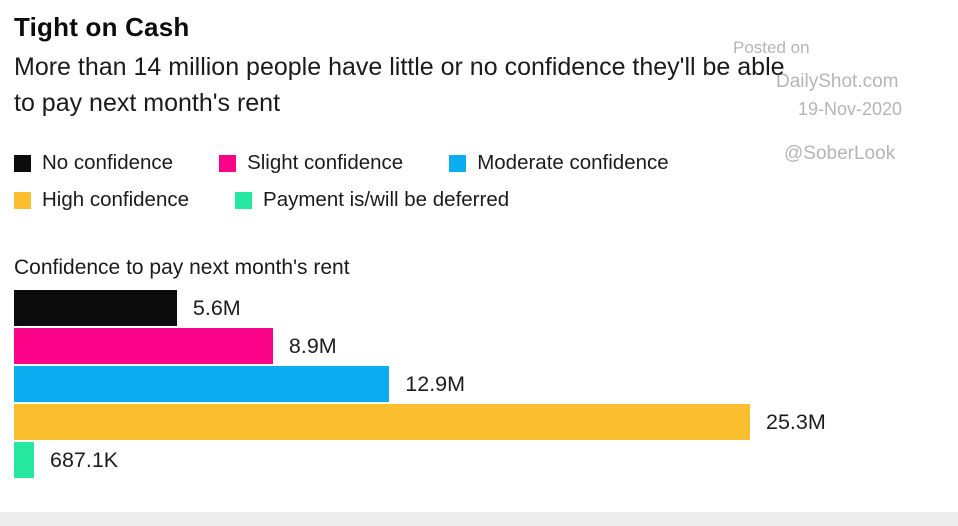  I want to click on legend-label-high-confidence: High confidence, so click(116, 199).